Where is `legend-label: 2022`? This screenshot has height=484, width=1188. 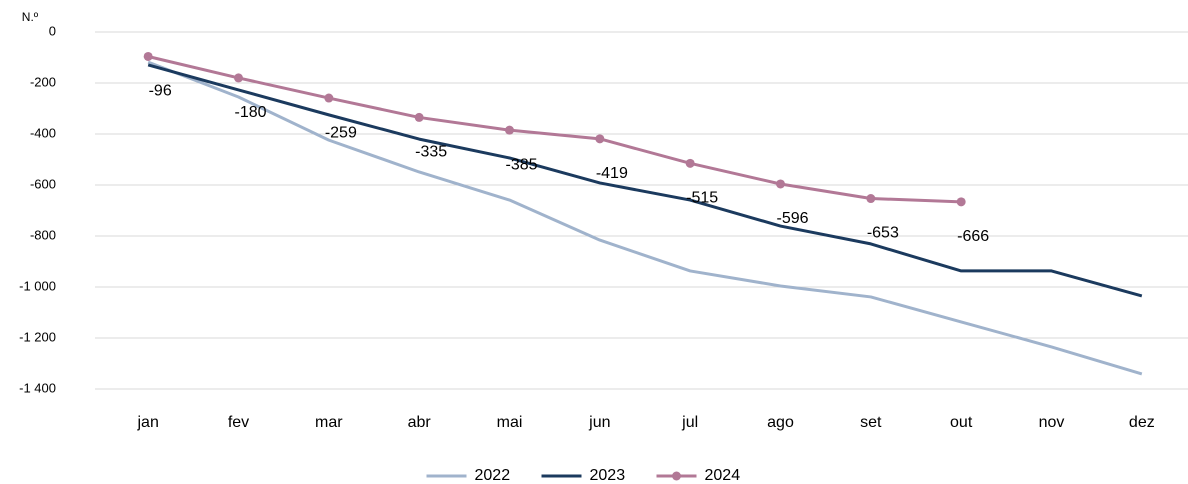 legend-label: 2022 is located at coordinates (493, 475).